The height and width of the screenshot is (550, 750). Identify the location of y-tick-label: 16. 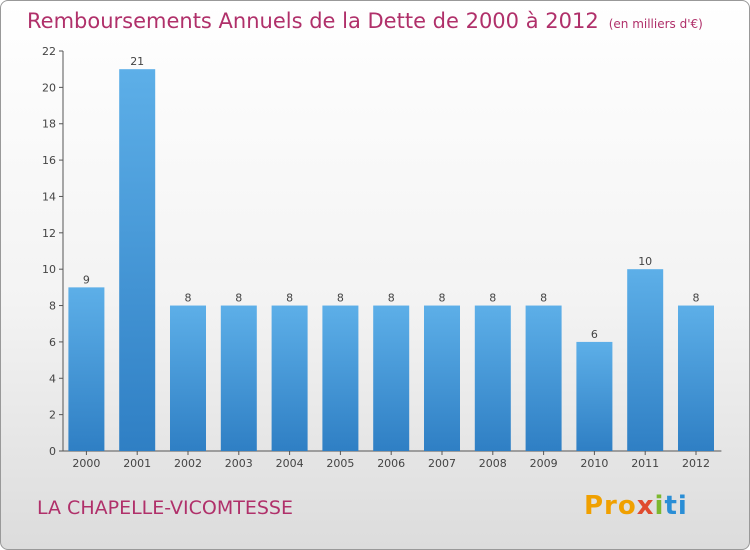
(49, 160).